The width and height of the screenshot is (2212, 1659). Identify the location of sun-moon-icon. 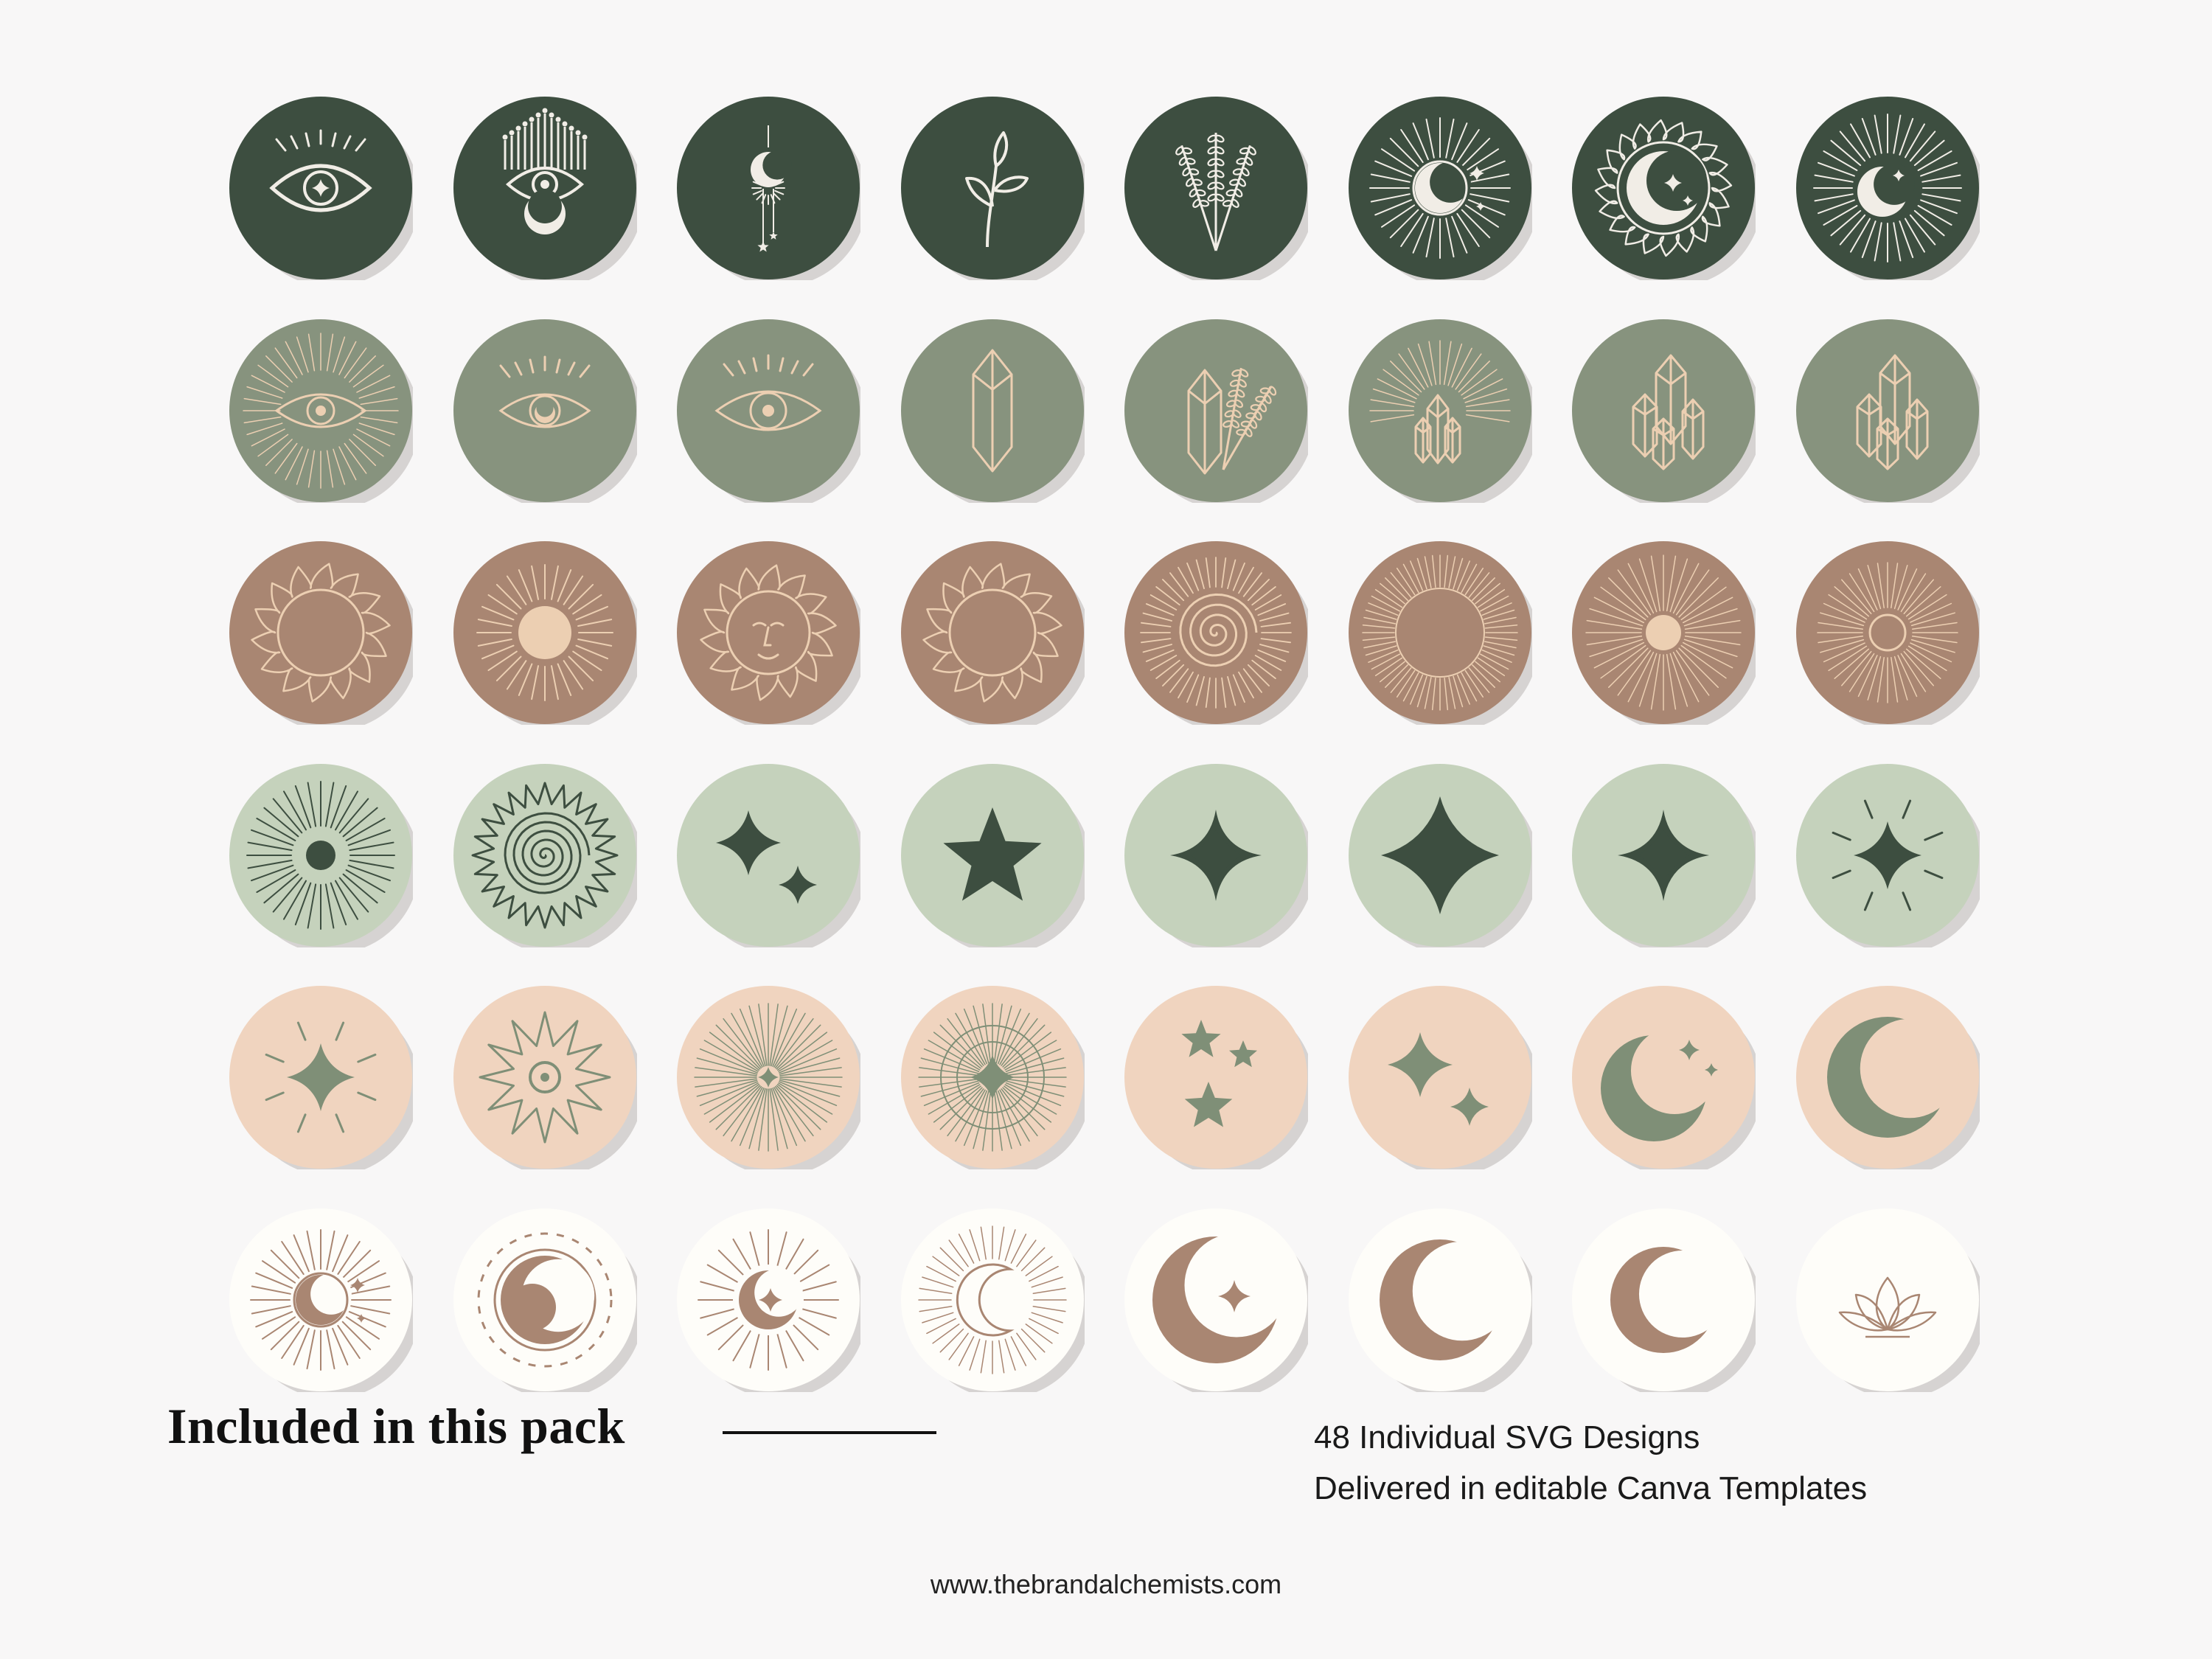
(1664, 188).